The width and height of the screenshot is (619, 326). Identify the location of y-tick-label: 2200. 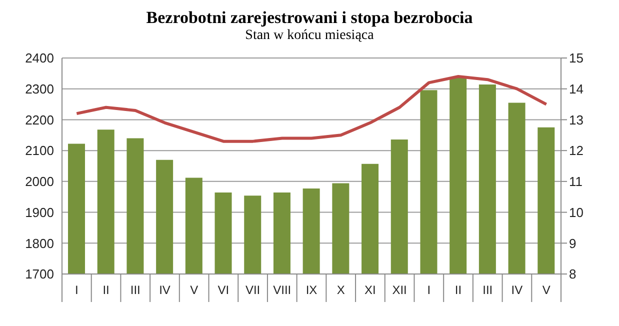
(39, 120).